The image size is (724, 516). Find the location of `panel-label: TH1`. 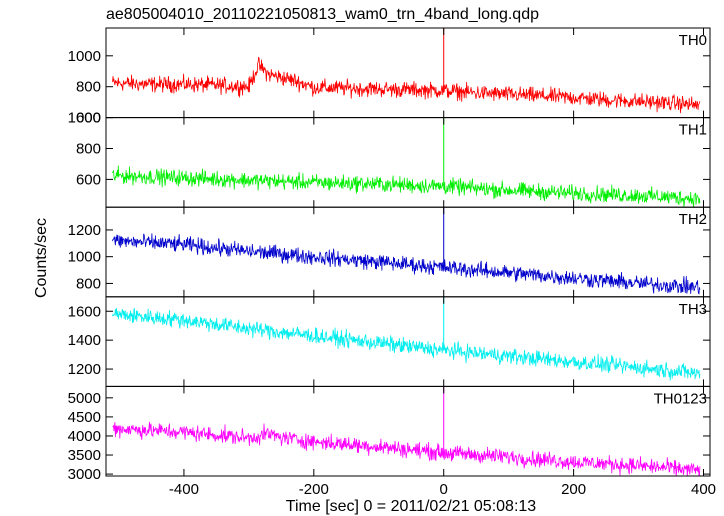

panel-label: TH1 is located at coordinates (693, 130).